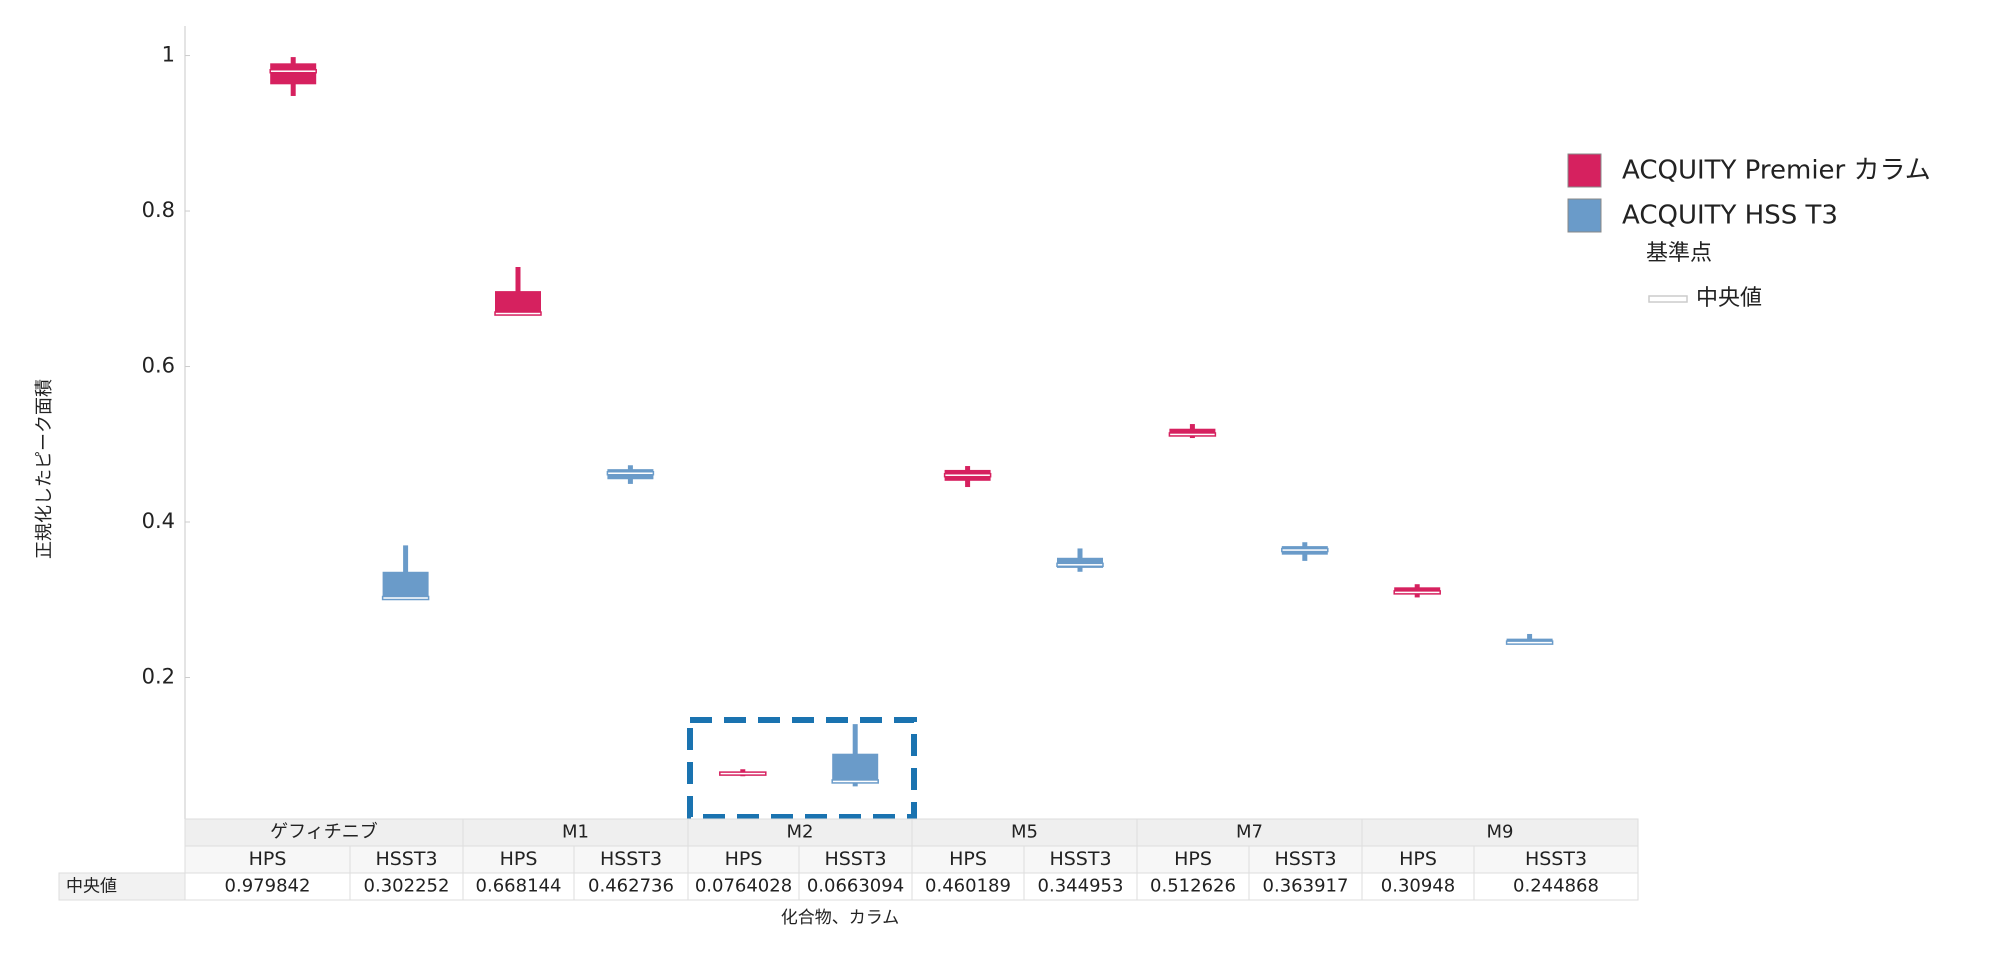 Image resolution: width=2000 pixels, height=956 pixels. What do you see at coordinates (1249, 832) in the screenshot?
I see `group-label: M7` at bounding box center [1249, 832].